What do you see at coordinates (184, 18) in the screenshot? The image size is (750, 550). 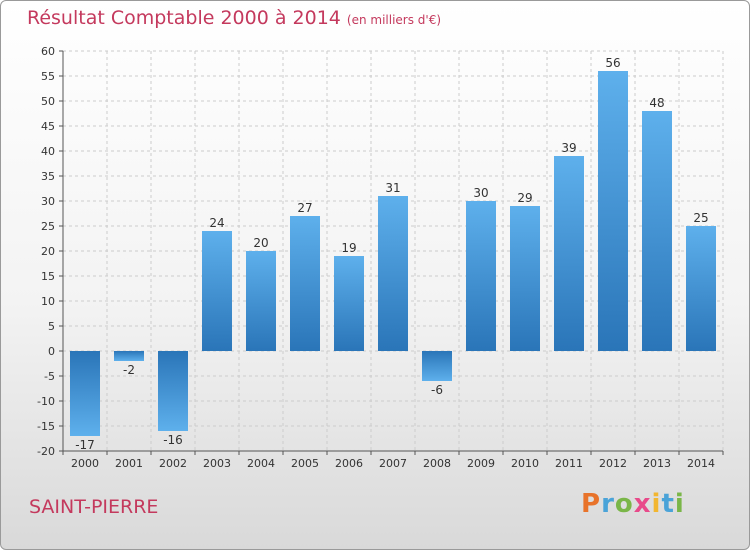 I see `chart-title-main: Résultat Comptable 2000 à 2014` at bounding box center [184, 18].